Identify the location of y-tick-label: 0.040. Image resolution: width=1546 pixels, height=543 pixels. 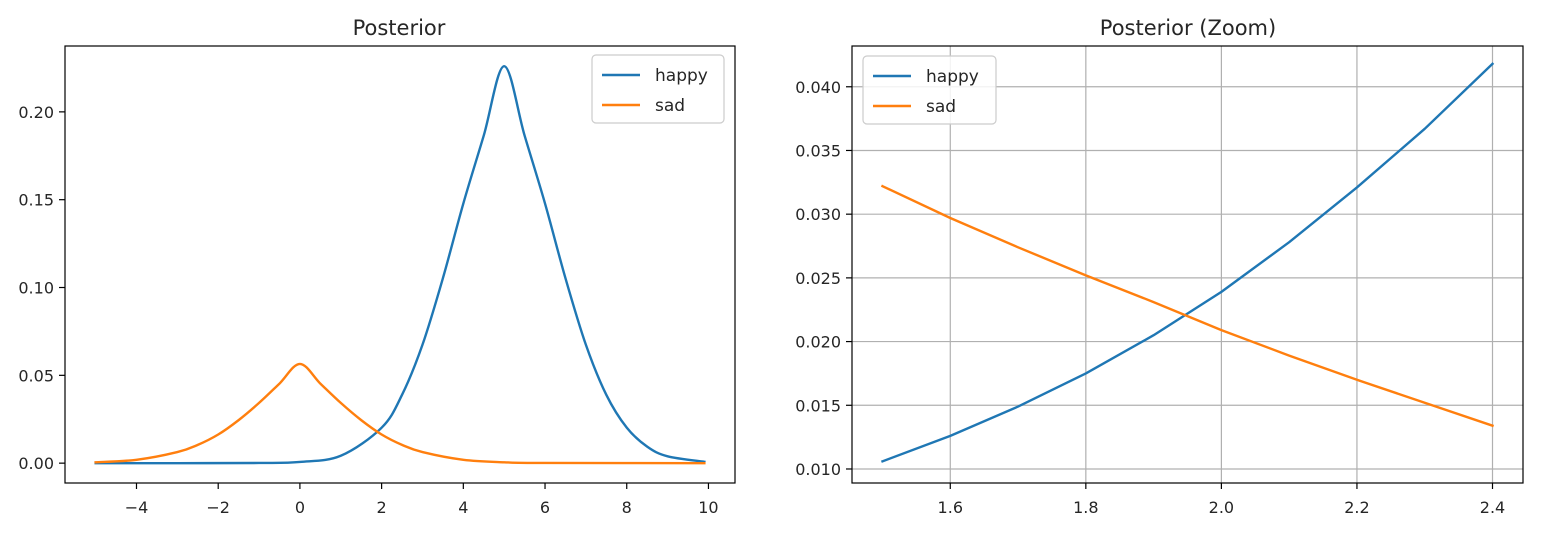
(818, 87).